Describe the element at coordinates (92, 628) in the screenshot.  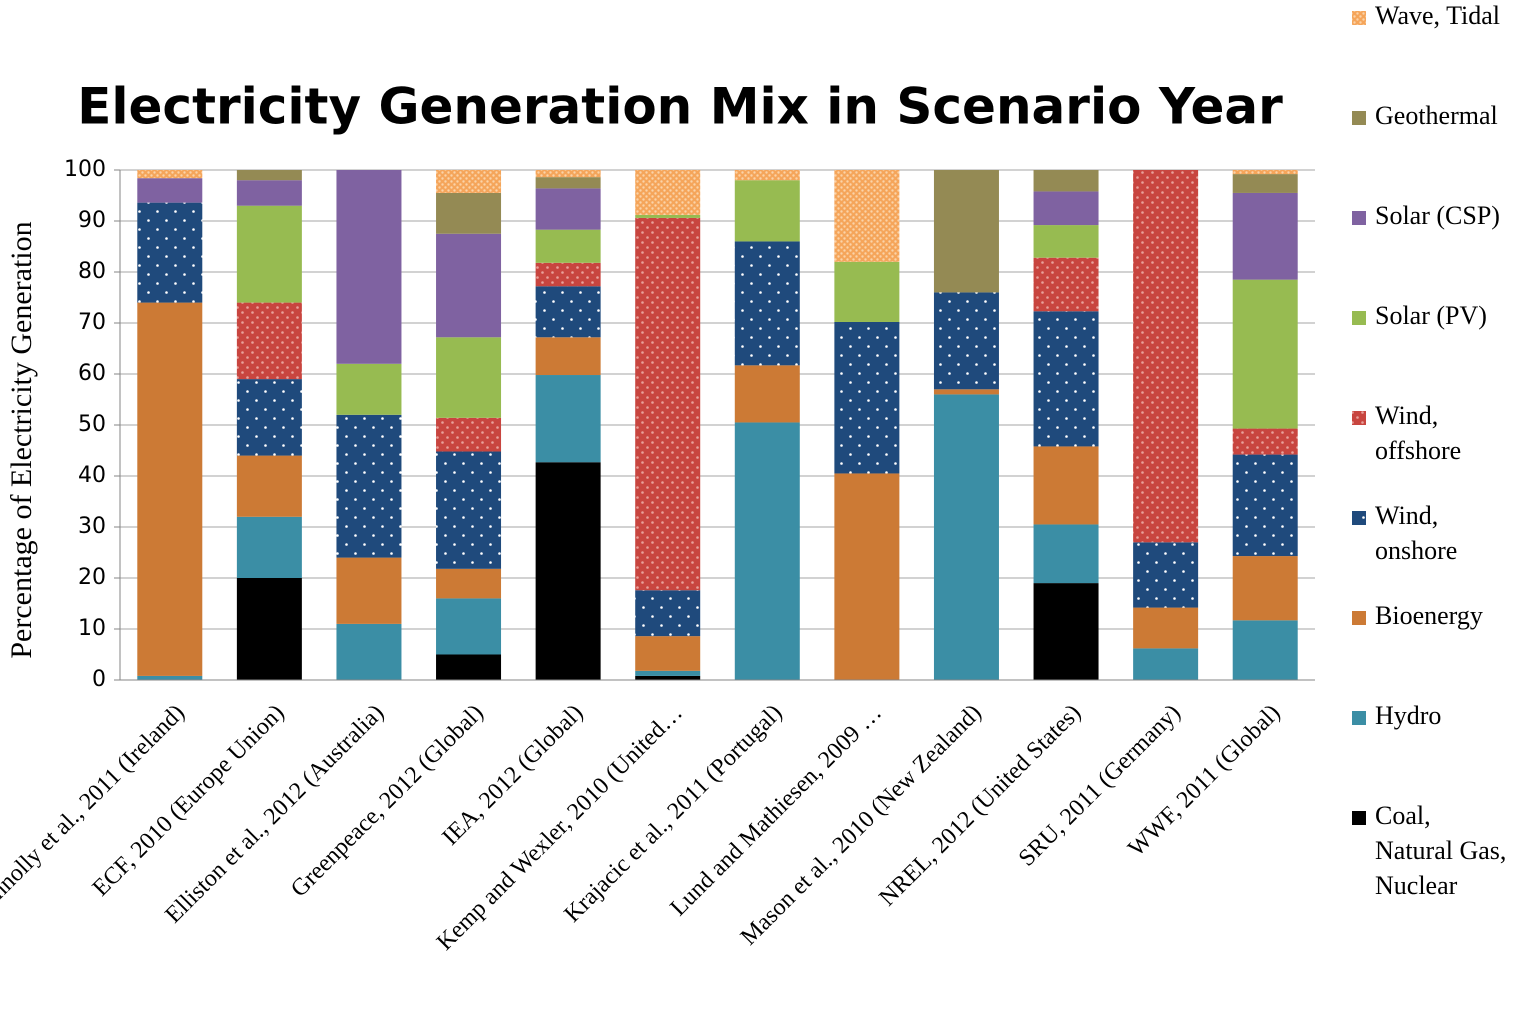
I see `y-tick-label: 10` at that location.